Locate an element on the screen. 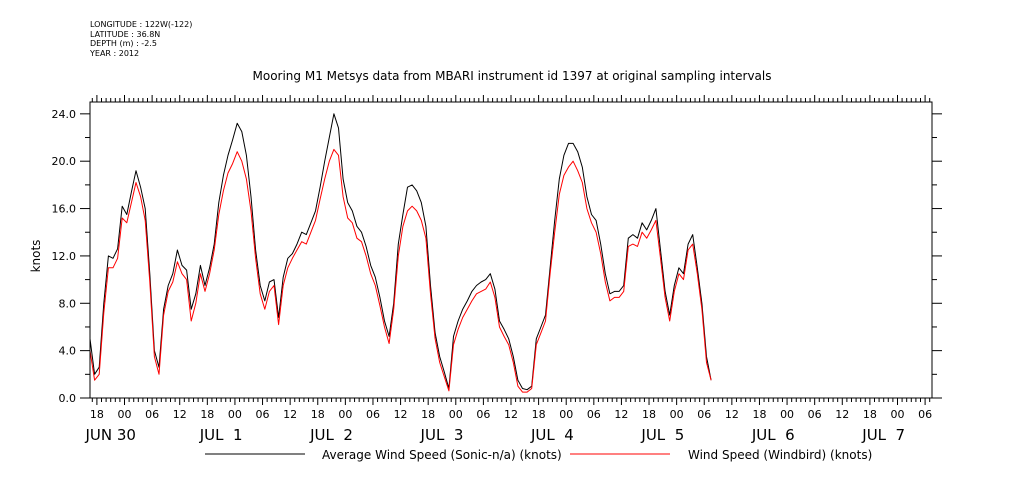  y-tick-label: 0.0 is located at coordinates (68, 398).